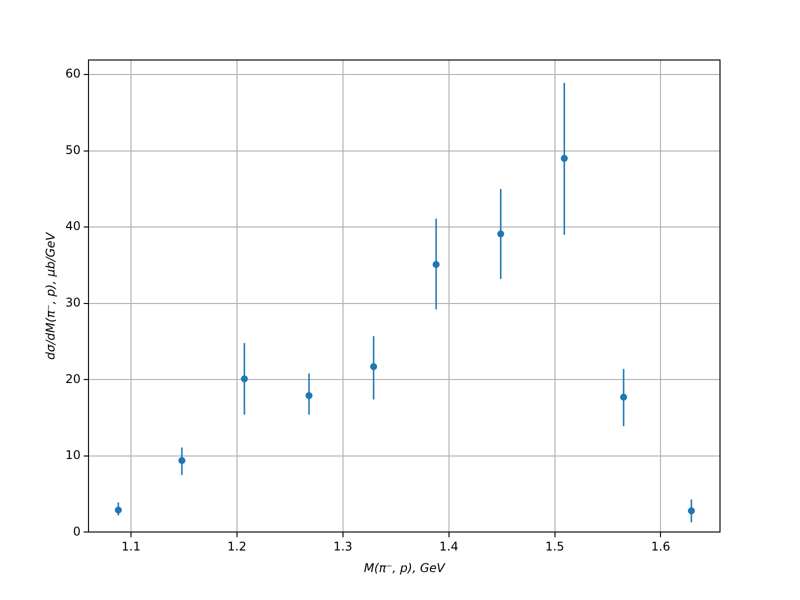  What do you see at coordinates (342, 547) in the screenshot?
I see `x-tick-label: 1.3` at bounding box center [342, 547].